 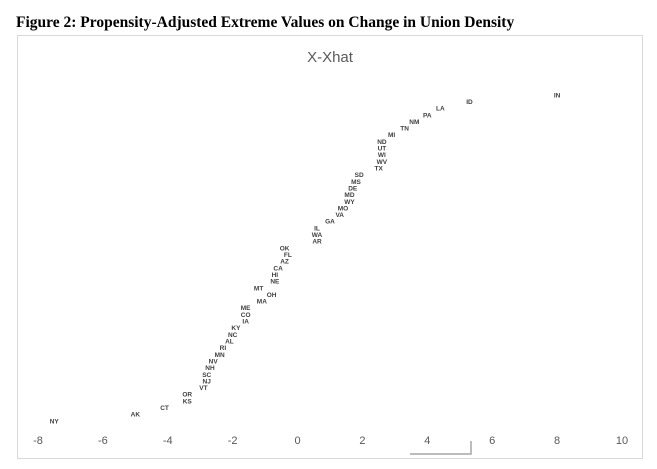 I want to click on point-label-nm: NM, so click(x=414, y=122).